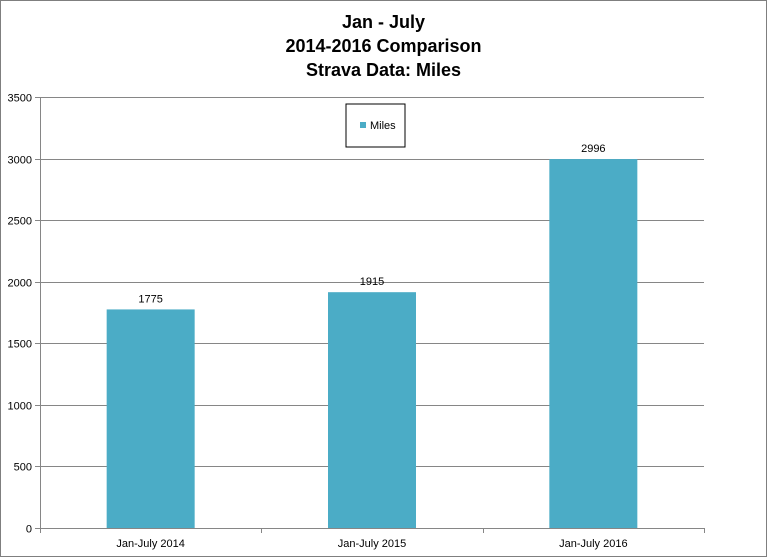 This screenshot has width=767, height=557. I want to click on y-tick-label: 500, so click(23, 468).